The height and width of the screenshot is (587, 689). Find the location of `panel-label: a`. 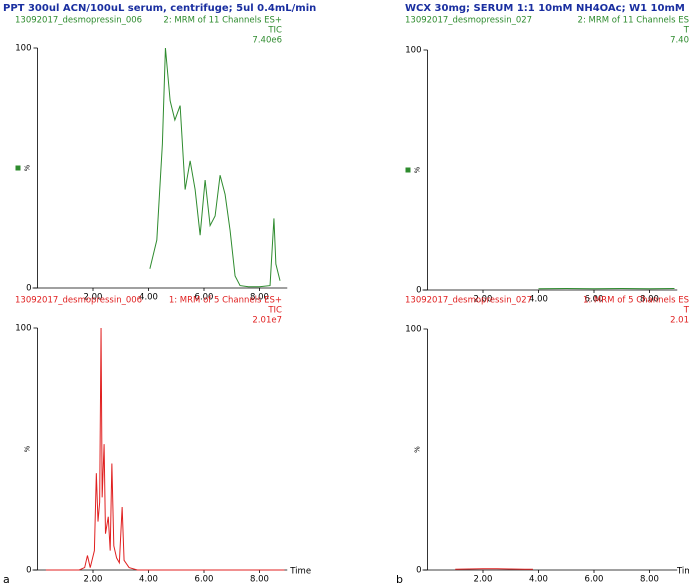

panel-label: a is located at coordinates (6, 579).